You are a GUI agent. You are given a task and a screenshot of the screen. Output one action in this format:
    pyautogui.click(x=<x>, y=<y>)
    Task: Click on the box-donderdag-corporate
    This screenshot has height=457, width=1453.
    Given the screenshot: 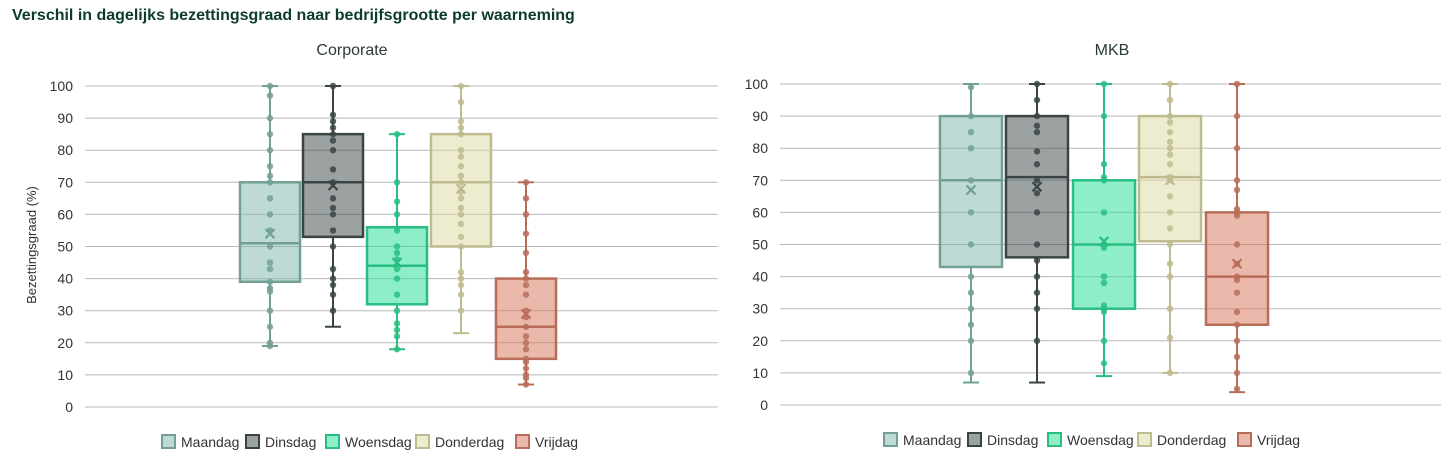 What is the action you would take?
    pyautogui.click(x=461, y=208)
    